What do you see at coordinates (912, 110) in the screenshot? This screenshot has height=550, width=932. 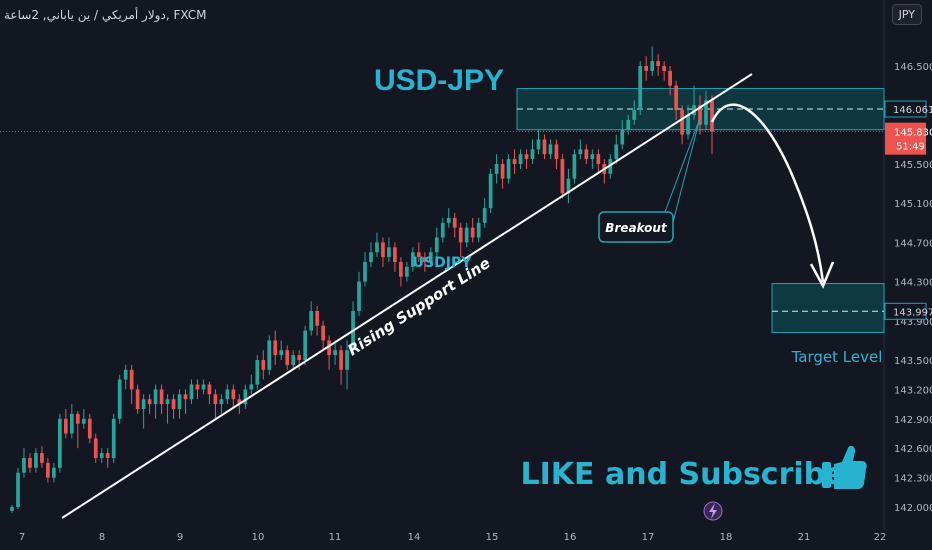 I see `zone-price-label: 146.061` at bounding box center [912, 110].